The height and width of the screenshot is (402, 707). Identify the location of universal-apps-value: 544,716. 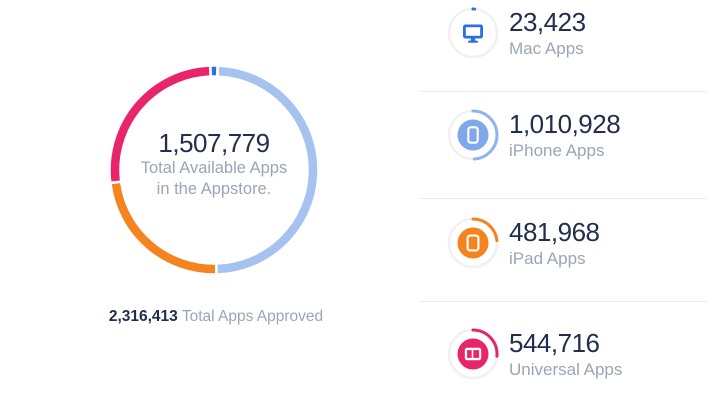
(554, 343).